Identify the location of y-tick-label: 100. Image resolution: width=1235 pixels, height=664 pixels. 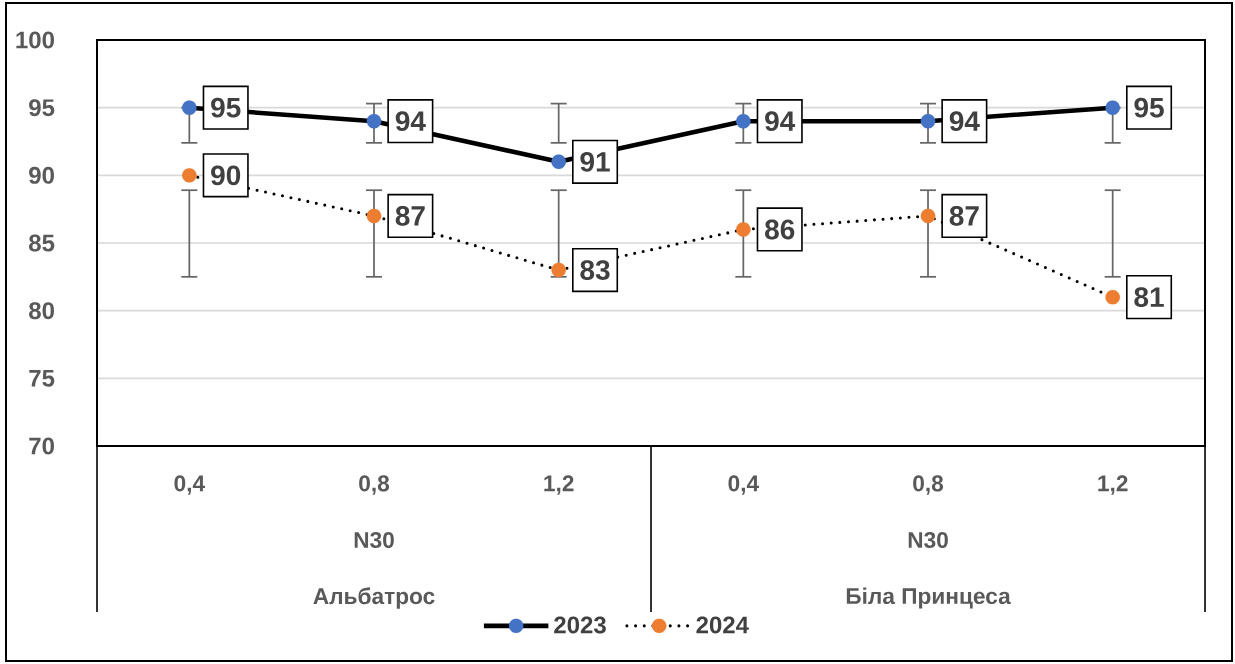
(35, 40).